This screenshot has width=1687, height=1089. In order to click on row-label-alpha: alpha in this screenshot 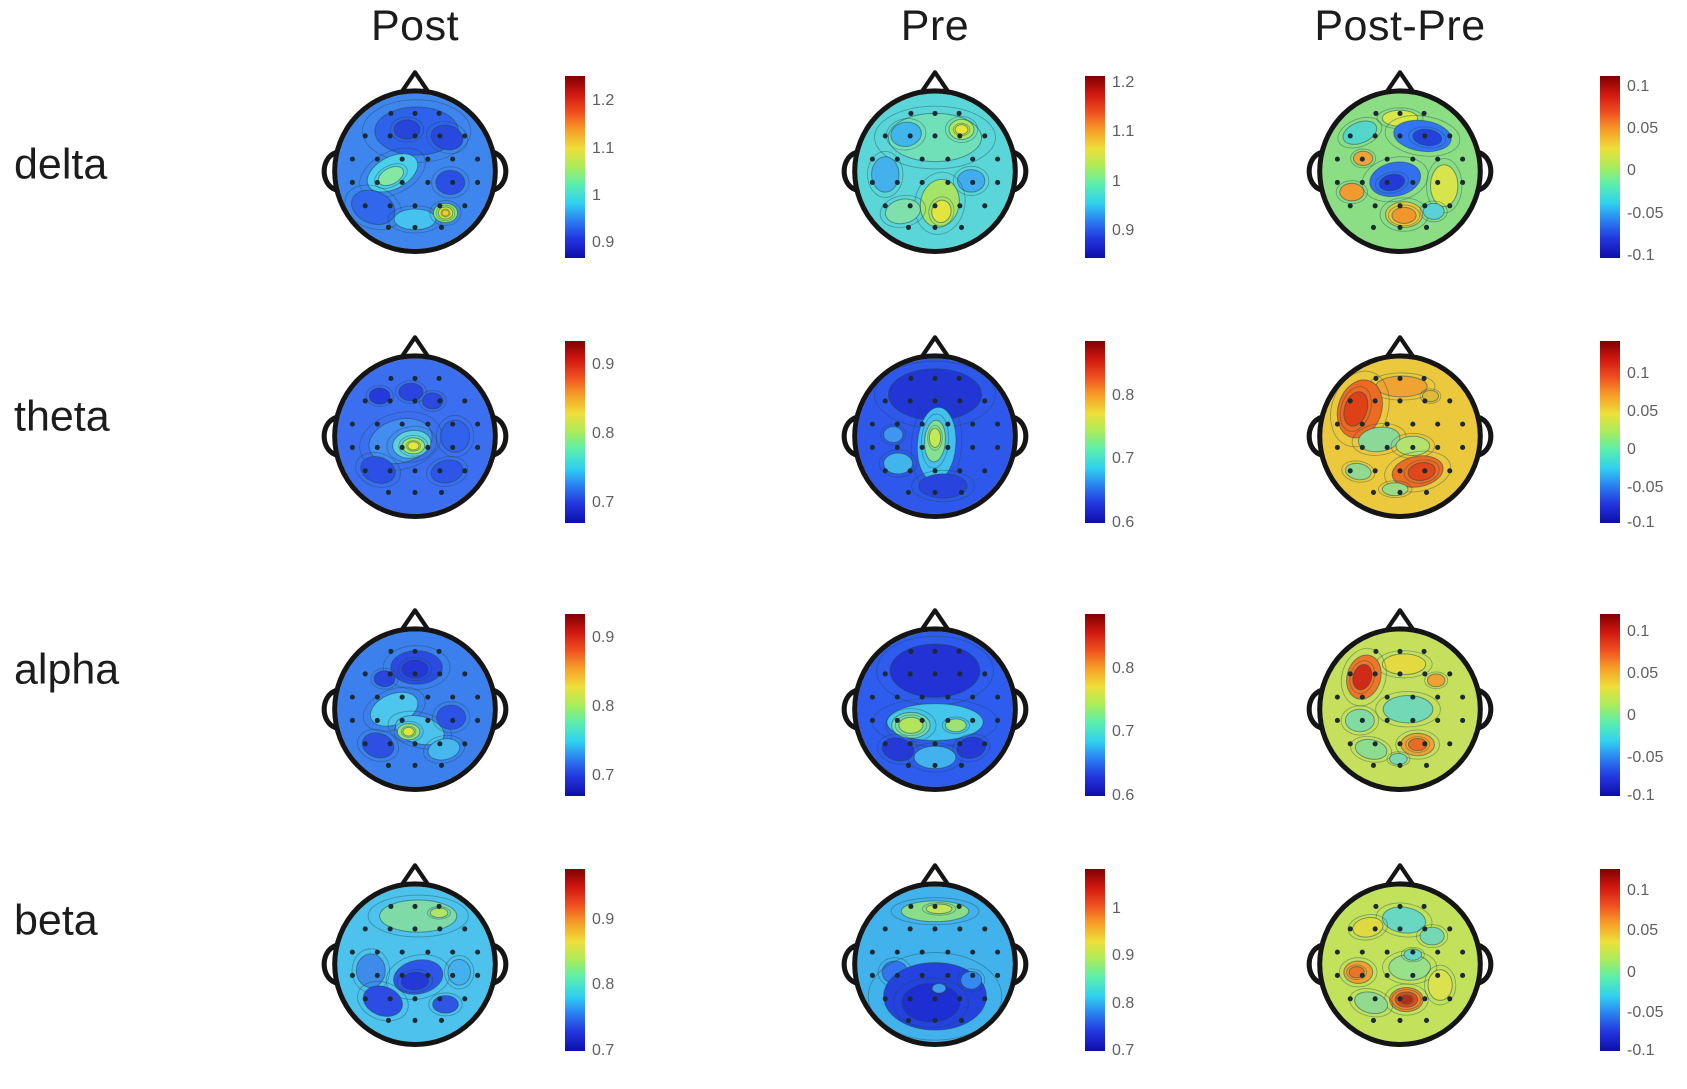, I will do `click(67, 669)`.